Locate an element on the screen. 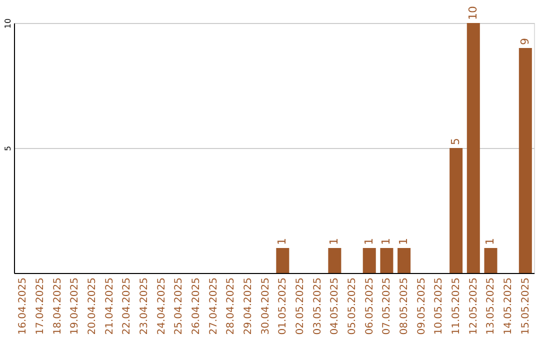  x-tick-label: 29.04.2025 is located at coordinates (248, 306).